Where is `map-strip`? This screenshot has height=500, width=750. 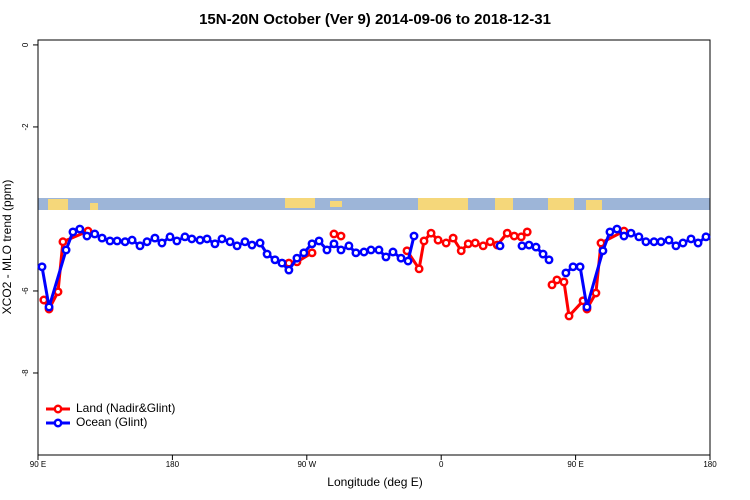
map-strip is located at coordinates (374, 204).